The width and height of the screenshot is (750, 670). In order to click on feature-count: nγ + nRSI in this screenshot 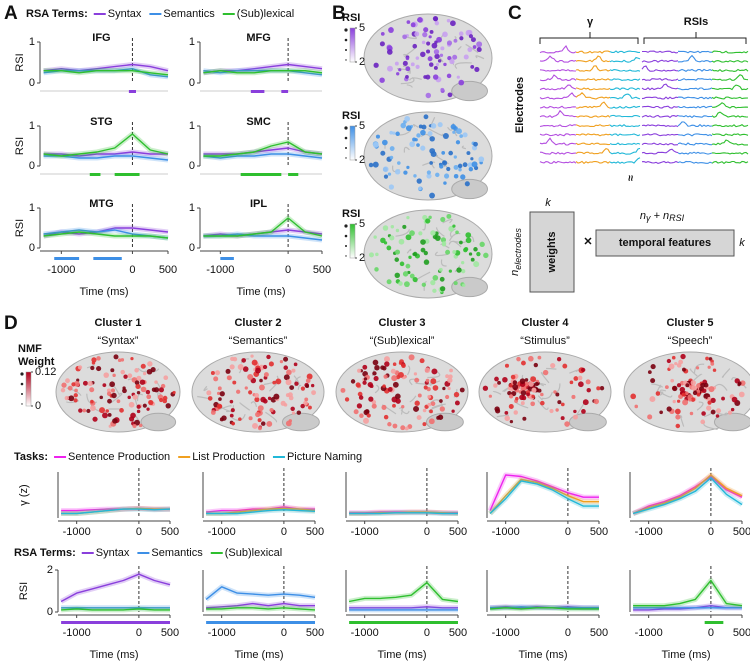, I will do `click(662, 216)`.